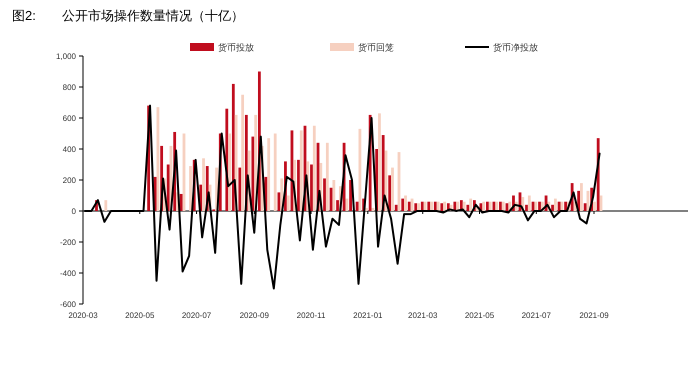 Image resolution: width=694 pixels, height=368 pixels. What do you see at coordinates (368, 315) in the screenshot?
I see `x-tick-label: 2021-01` at bounding box center [368, 315].